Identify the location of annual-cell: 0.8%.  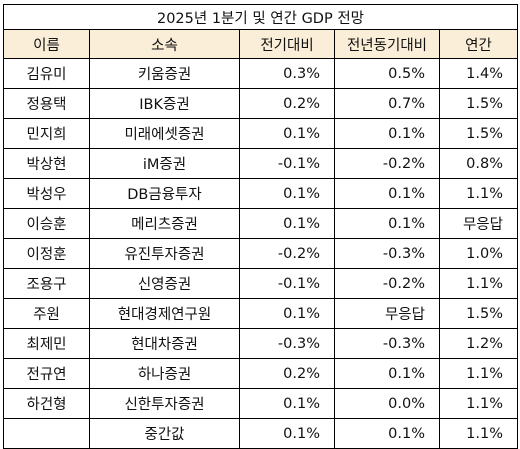
(478, 163).